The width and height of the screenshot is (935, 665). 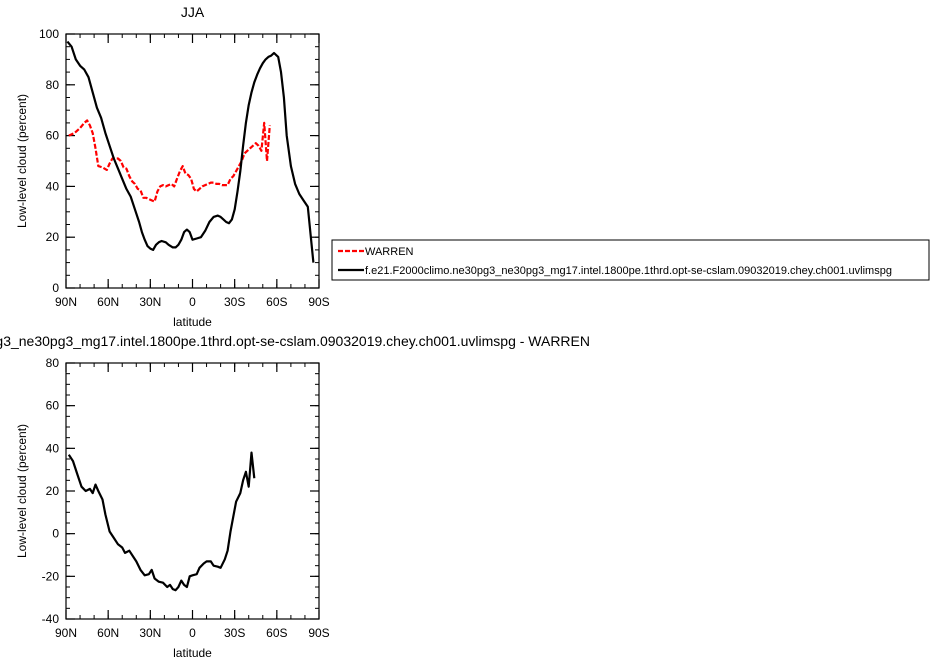 I want to click on legend-box, so click(x=630, y=260).